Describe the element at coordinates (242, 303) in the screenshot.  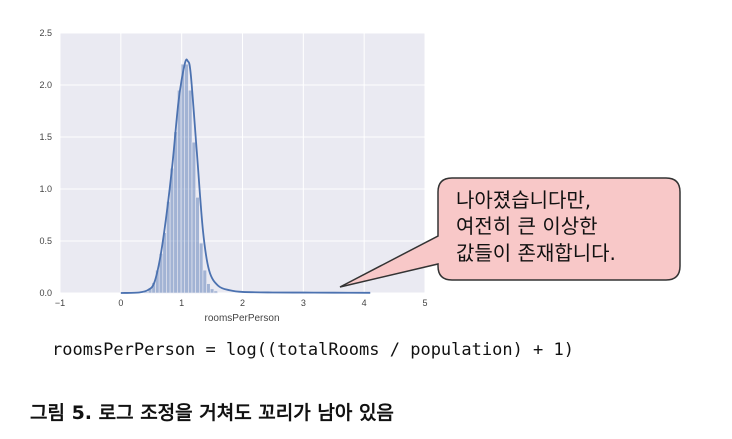
I see `x-tick-label: 2` at that location.